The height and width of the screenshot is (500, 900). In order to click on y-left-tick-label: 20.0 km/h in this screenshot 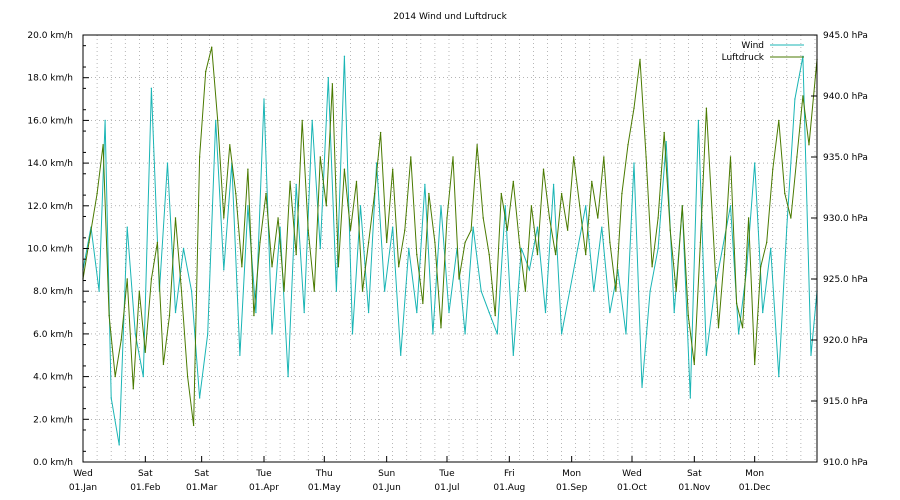, I will do `click(50, 36)`.